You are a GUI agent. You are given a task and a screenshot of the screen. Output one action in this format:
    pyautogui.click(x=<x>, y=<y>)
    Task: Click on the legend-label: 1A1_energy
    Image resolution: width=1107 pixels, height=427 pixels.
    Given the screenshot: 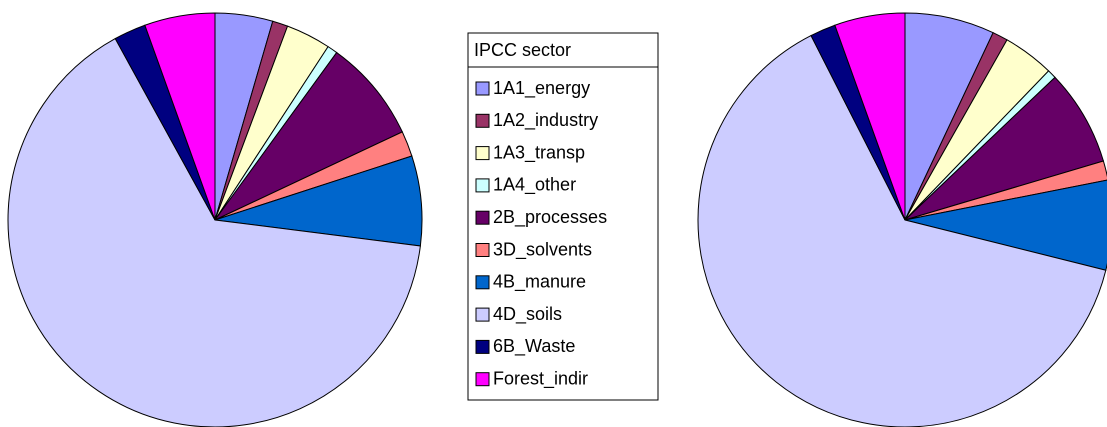 What is the action you would take?
    pyautogui.click(x=541, y=88)
    